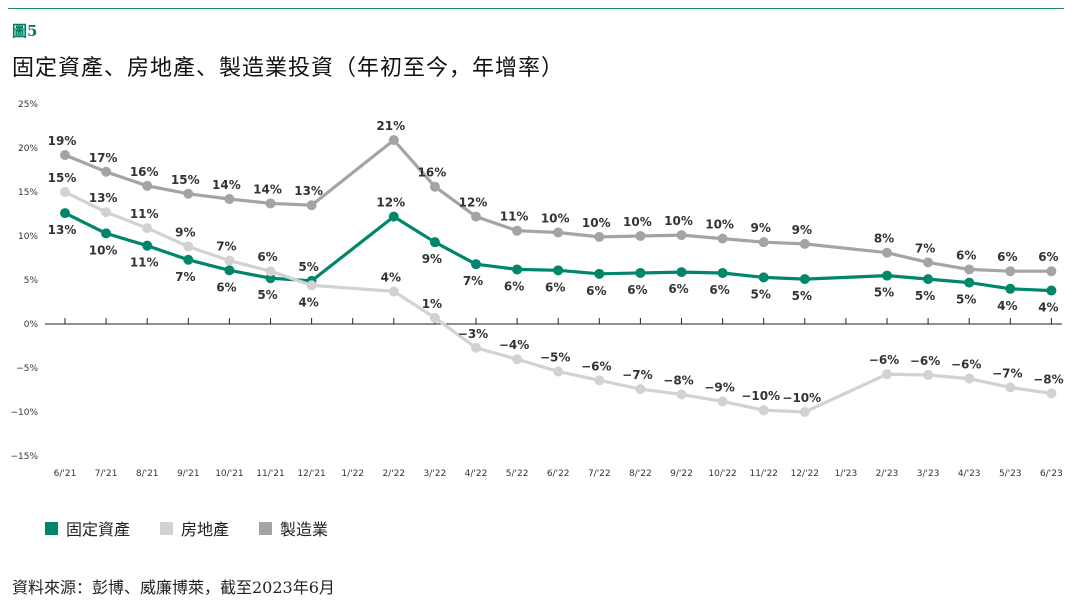  I want to click on x-tick-label: 3/'22, so click(435, 474).